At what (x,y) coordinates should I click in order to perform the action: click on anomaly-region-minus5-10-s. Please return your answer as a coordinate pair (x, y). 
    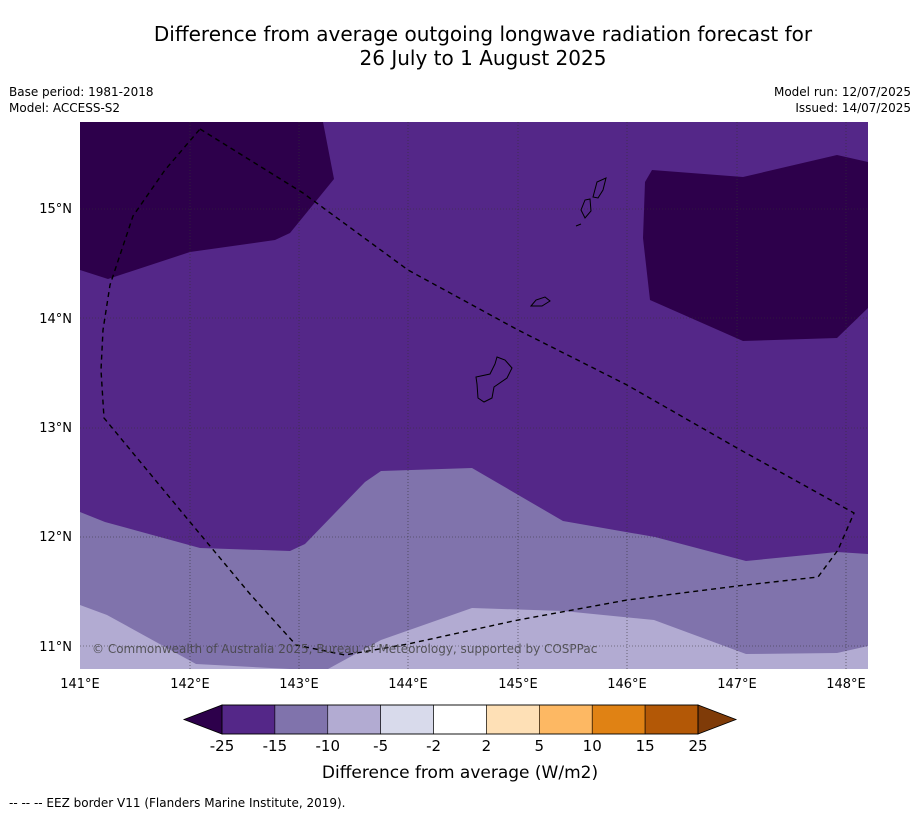
    Looking at the image, I should click on (598, 638).